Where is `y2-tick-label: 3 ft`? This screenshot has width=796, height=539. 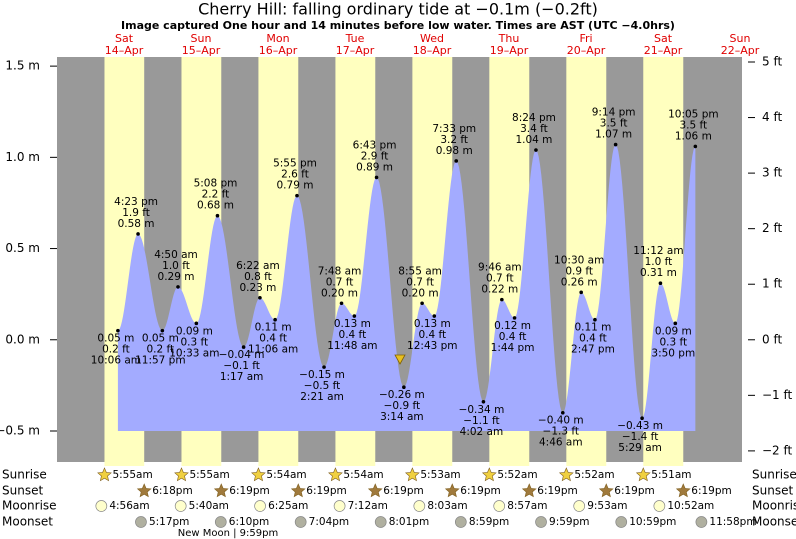
y2-tick-label: 3 ft is located at coordinates (772, 173).